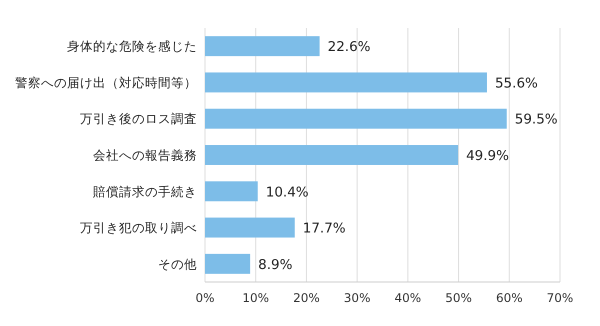  Describe the element at coordinates (256, 298) in the screenshot. I see `x-tick-label: 10%` at that location.